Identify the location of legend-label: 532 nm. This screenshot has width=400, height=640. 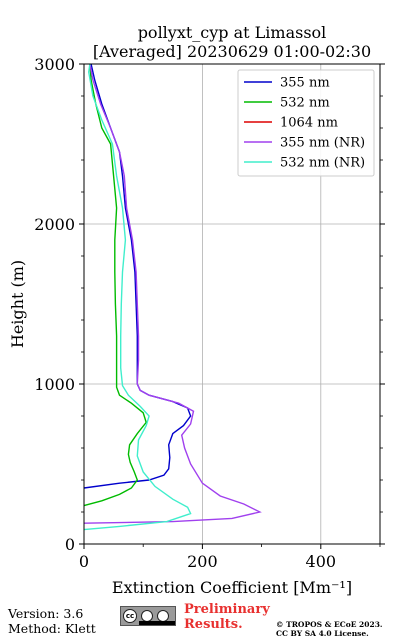
(305, 103).